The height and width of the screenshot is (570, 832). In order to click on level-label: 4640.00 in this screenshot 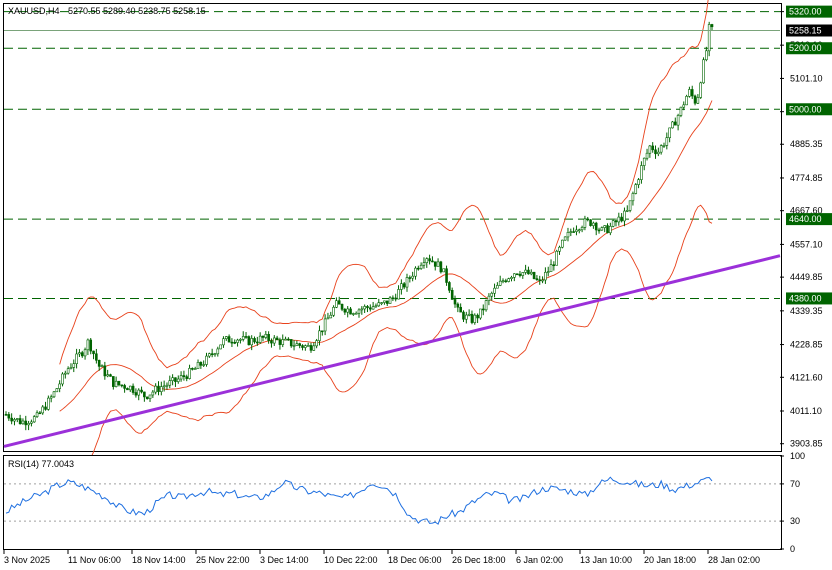, I will do `click(805, 219)`.